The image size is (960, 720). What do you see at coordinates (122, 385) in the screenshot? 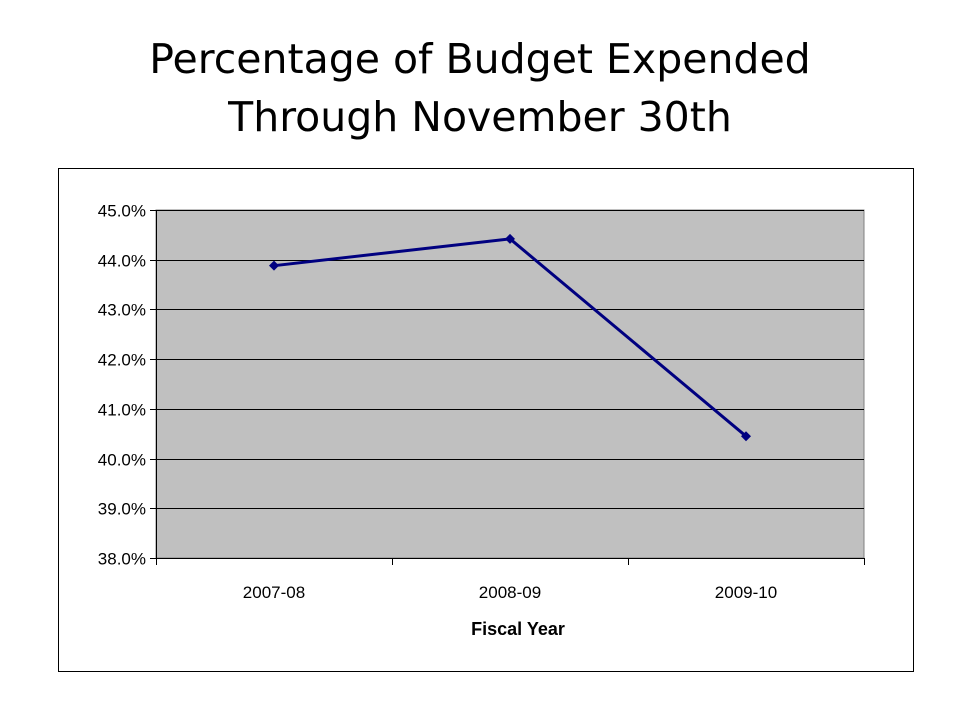
I see `y-axis-tick-labels: 38.0% 39.0% 40.0% 41.0% 42.0% 43.0% 44.0% 45.0%` at bounding box center [122, 385].